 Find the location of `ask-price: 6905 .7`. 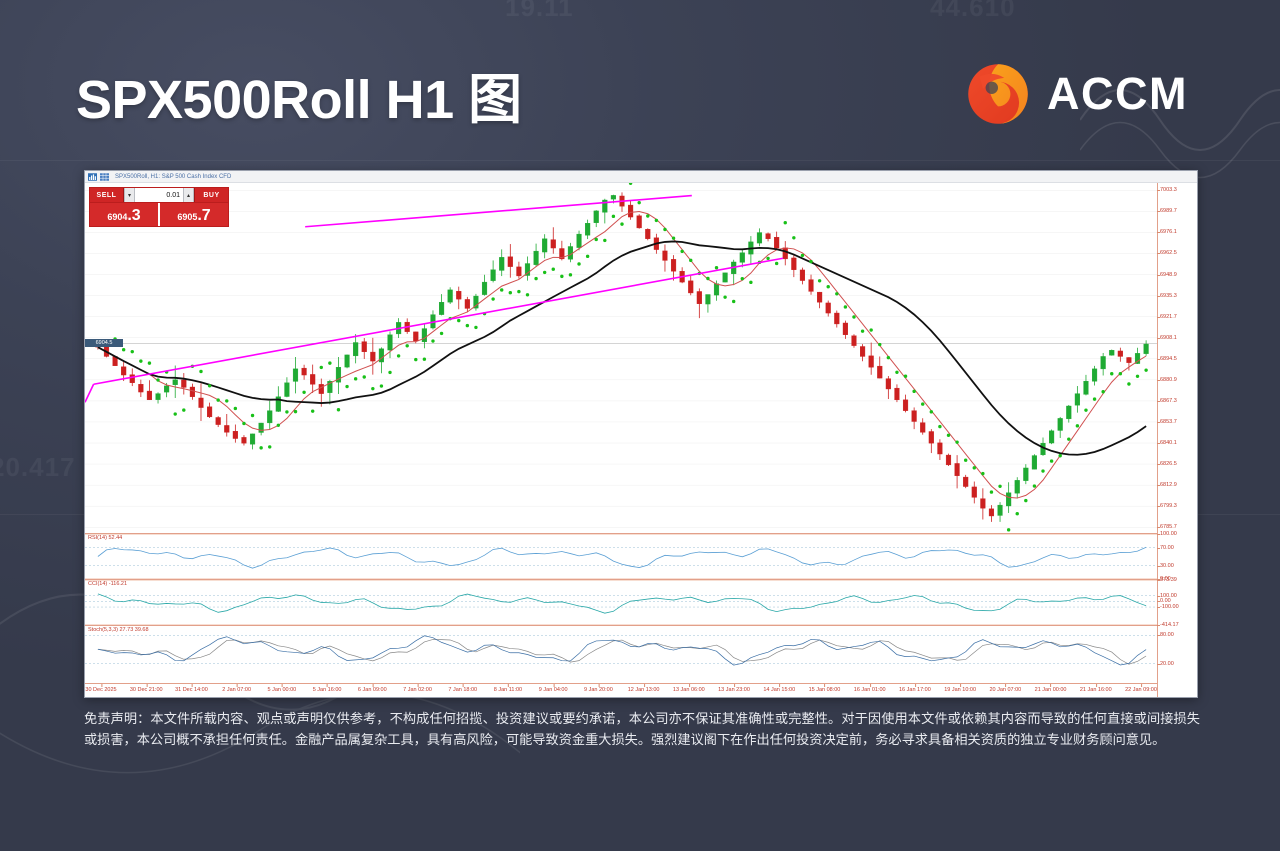

ask-price: 6905 .7 is located at coordinates (194, 214).